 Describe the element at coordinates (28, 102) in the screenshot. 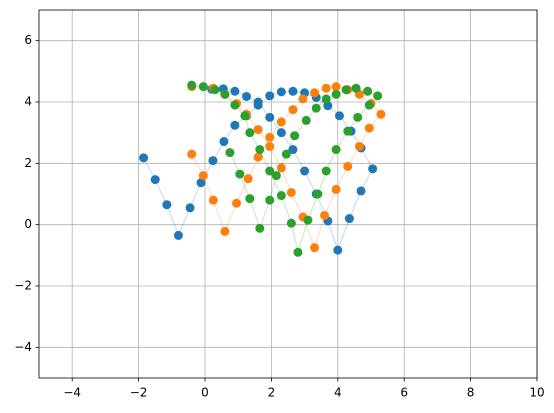

I see `y-tick-label: 4` at that location.